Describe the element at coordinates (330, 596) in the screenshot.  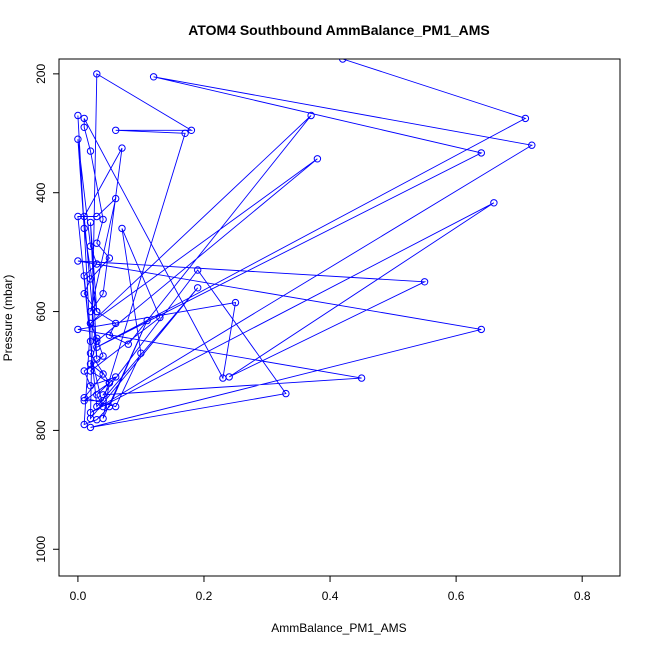
I see `x-tick-label: 0.4` at that location.